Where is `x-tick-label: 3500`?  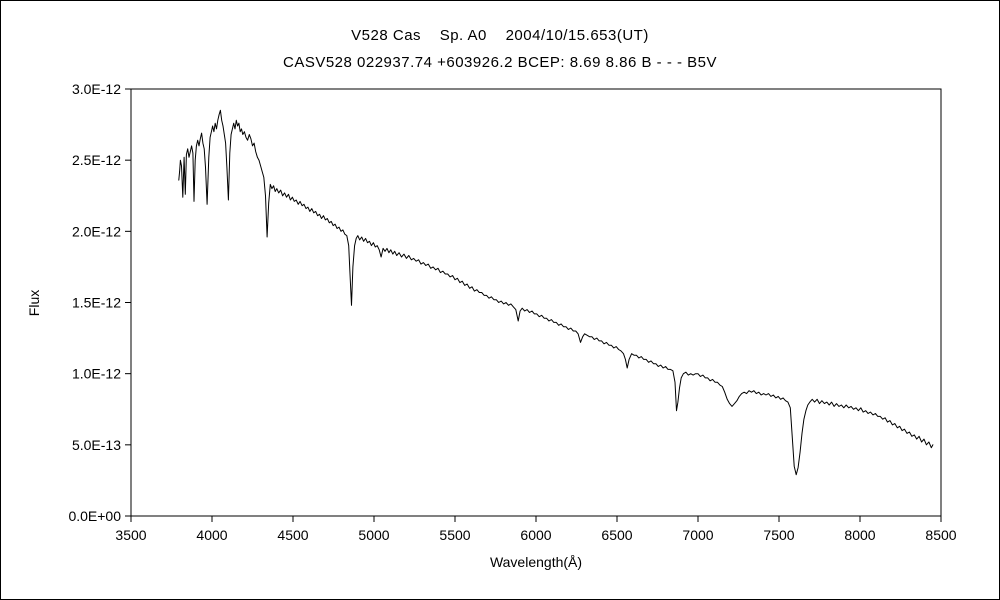 x-tick-label: 3500 is located at coordinates (130, 535).